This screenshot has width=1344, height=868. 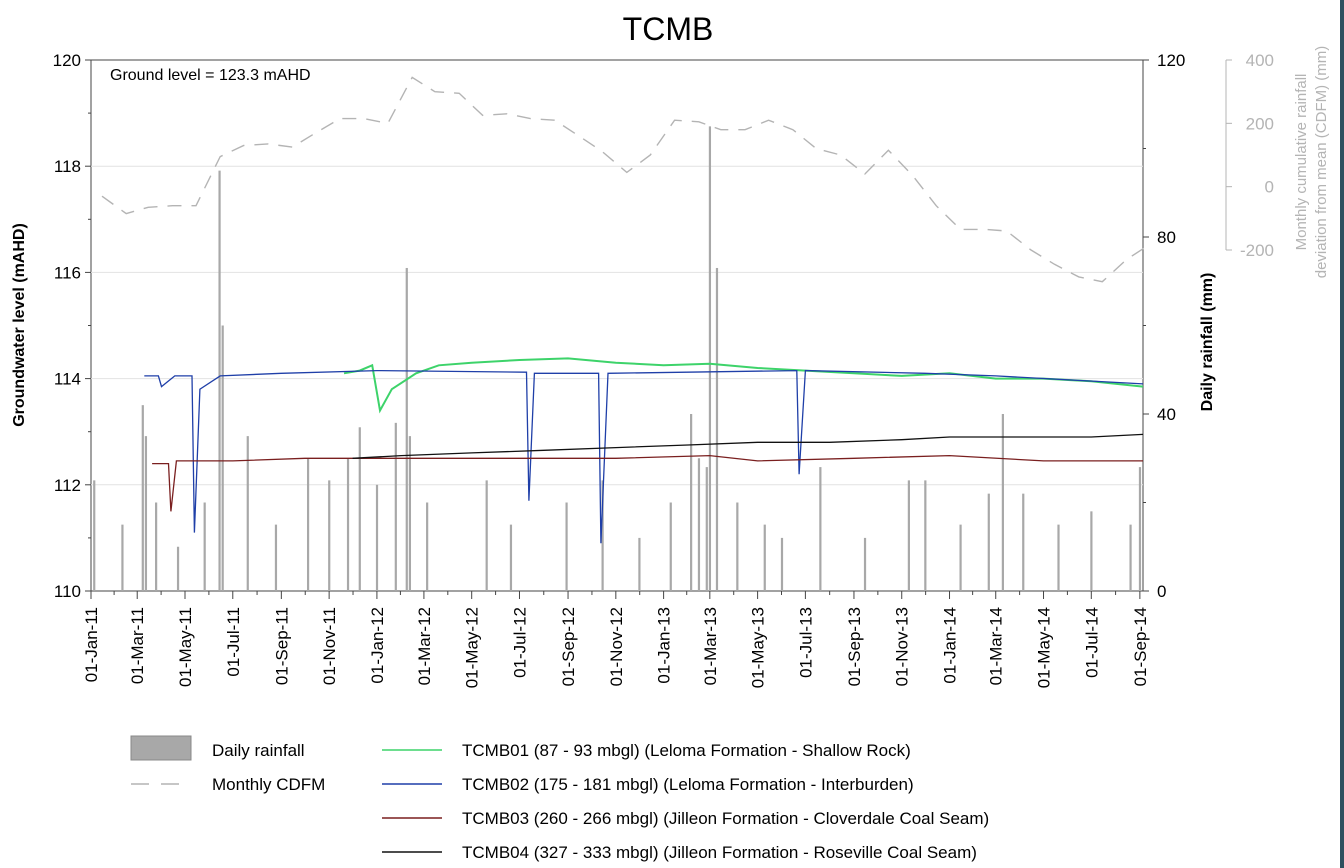 I want to click on left-axis-tick-label: 118, so click(x=67, y=166).